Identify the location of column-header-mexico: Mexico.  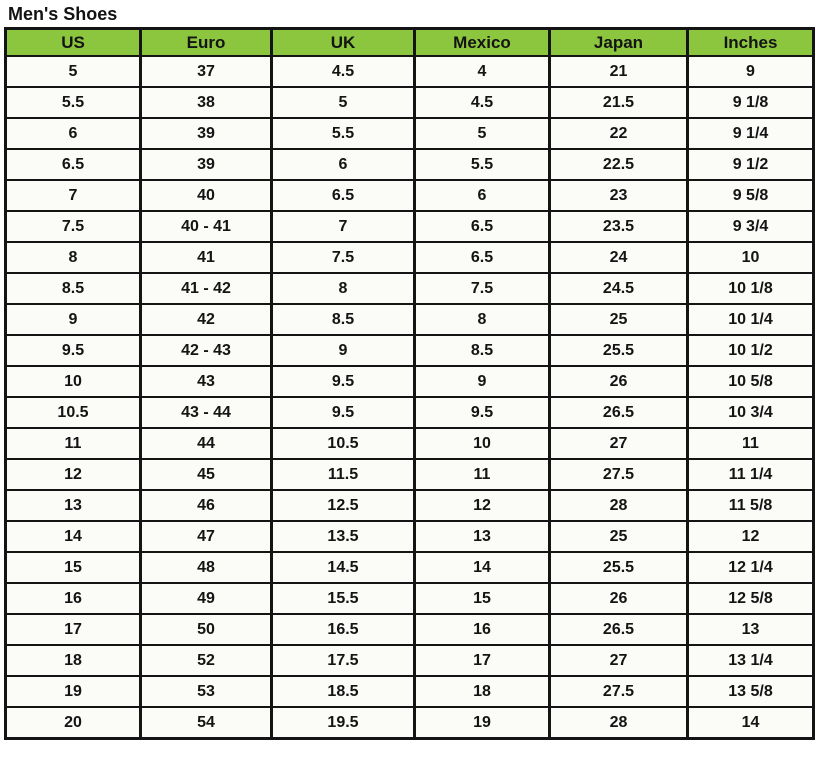
(482, 42).